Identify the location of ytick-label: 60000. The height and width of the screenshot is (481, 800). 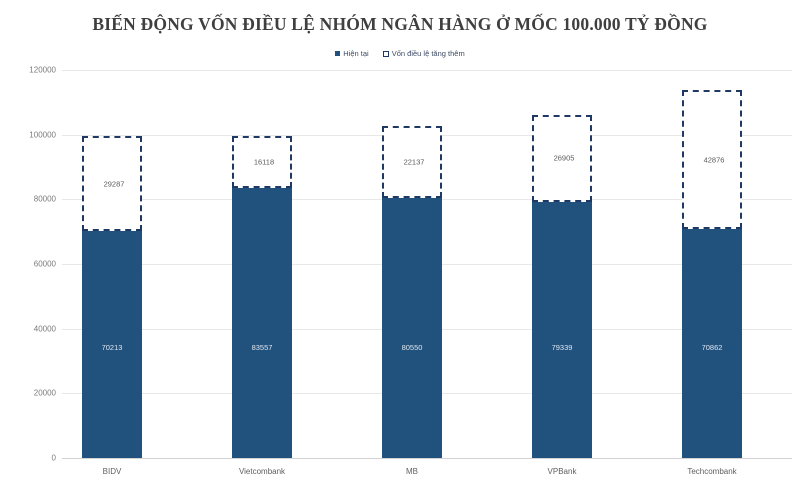
(44, 264).